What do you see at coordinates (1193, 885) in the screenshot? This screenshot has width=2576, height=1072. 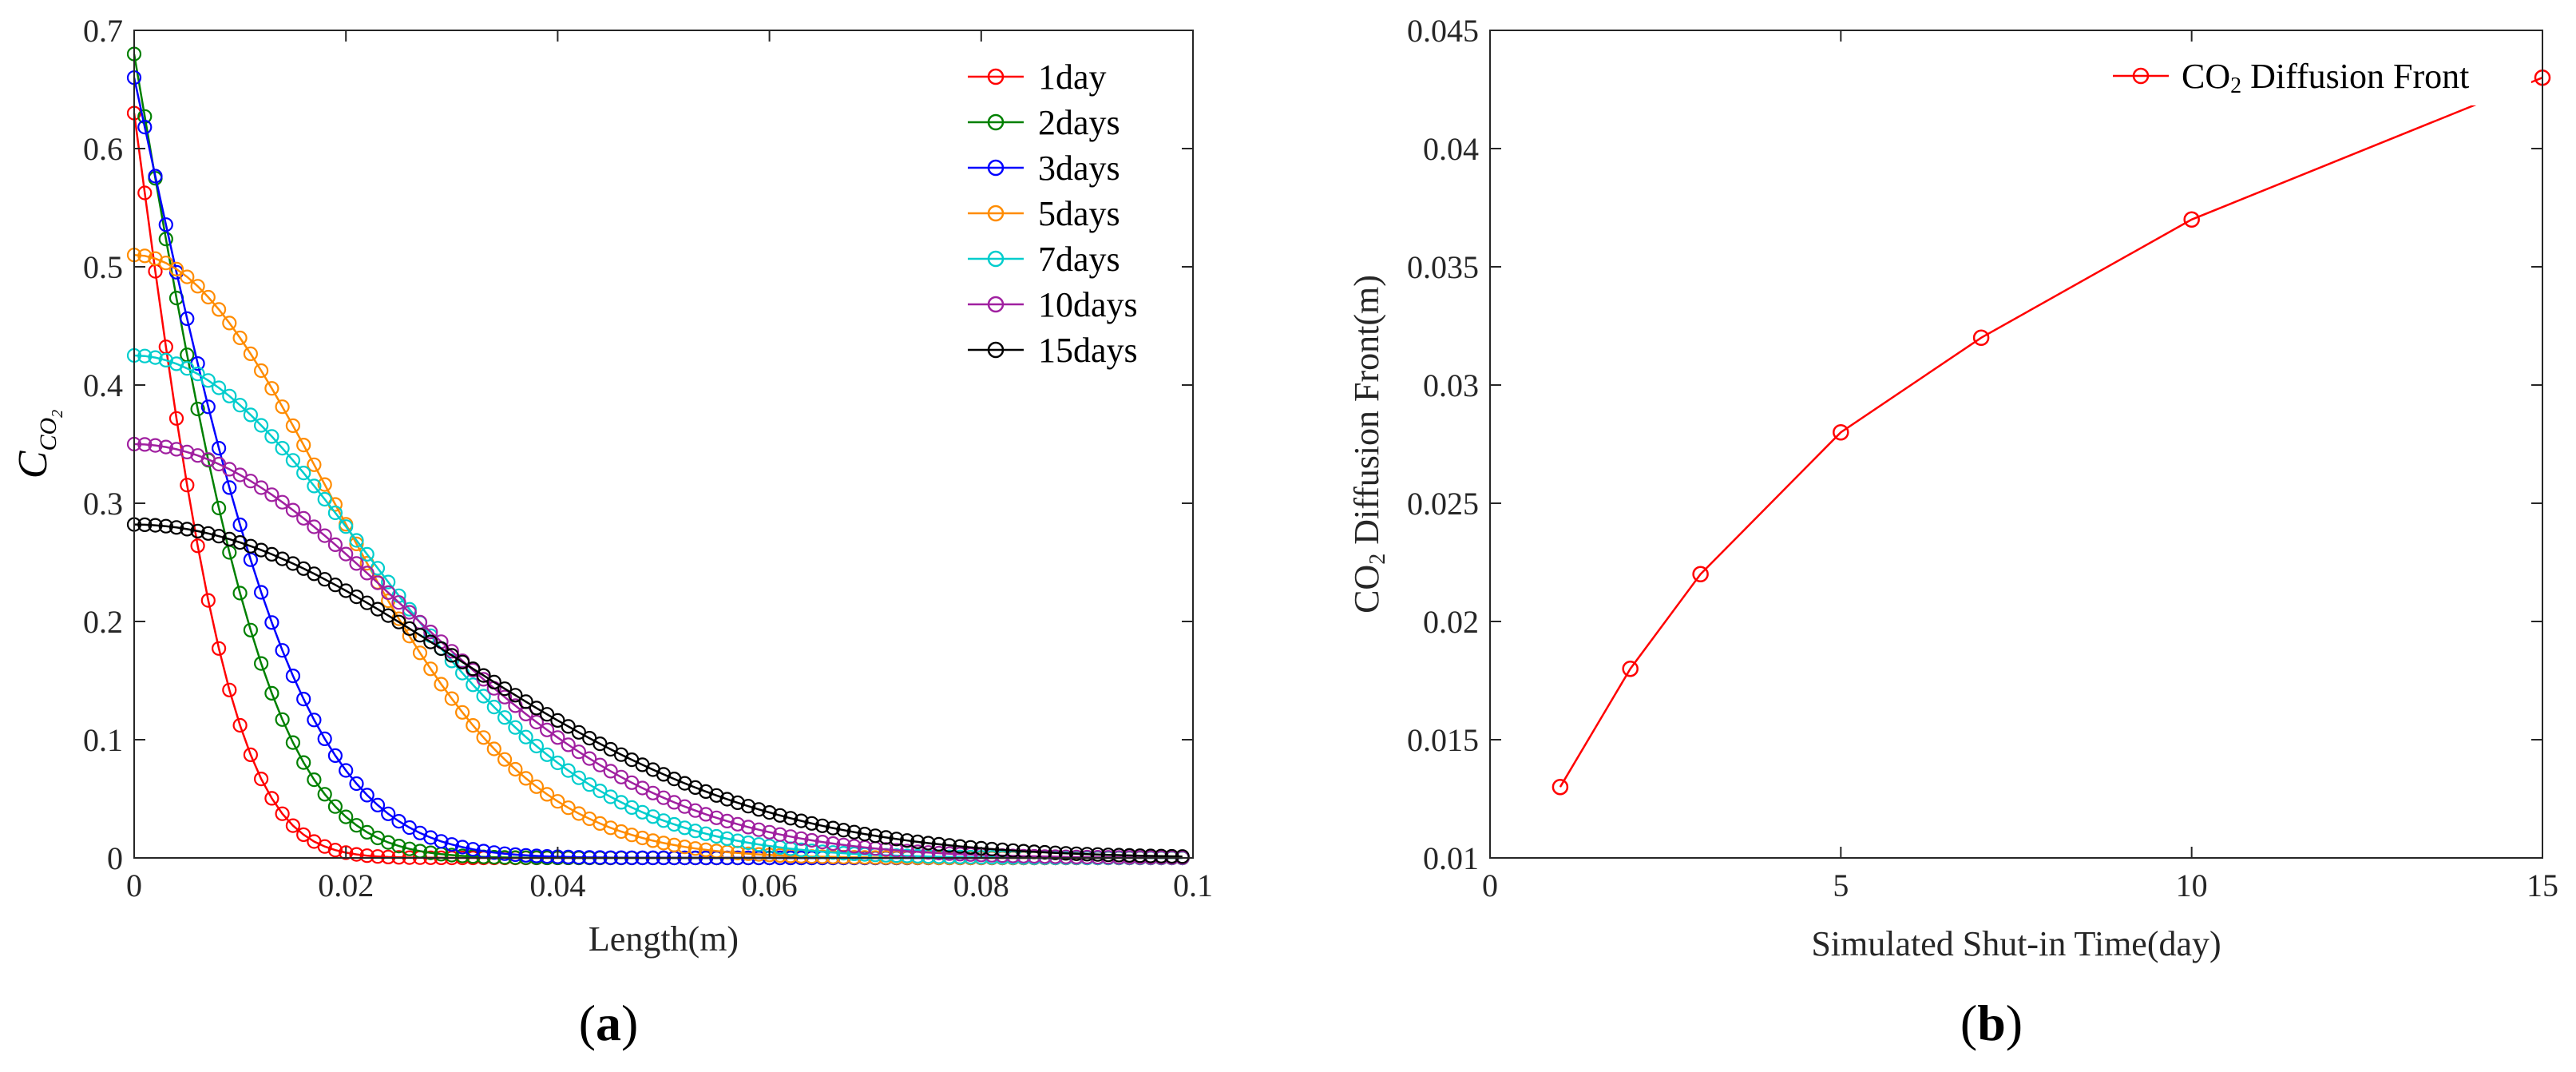 I see `panel-a-x-tick-label: 0.1` at bounding box center [1193, 885].